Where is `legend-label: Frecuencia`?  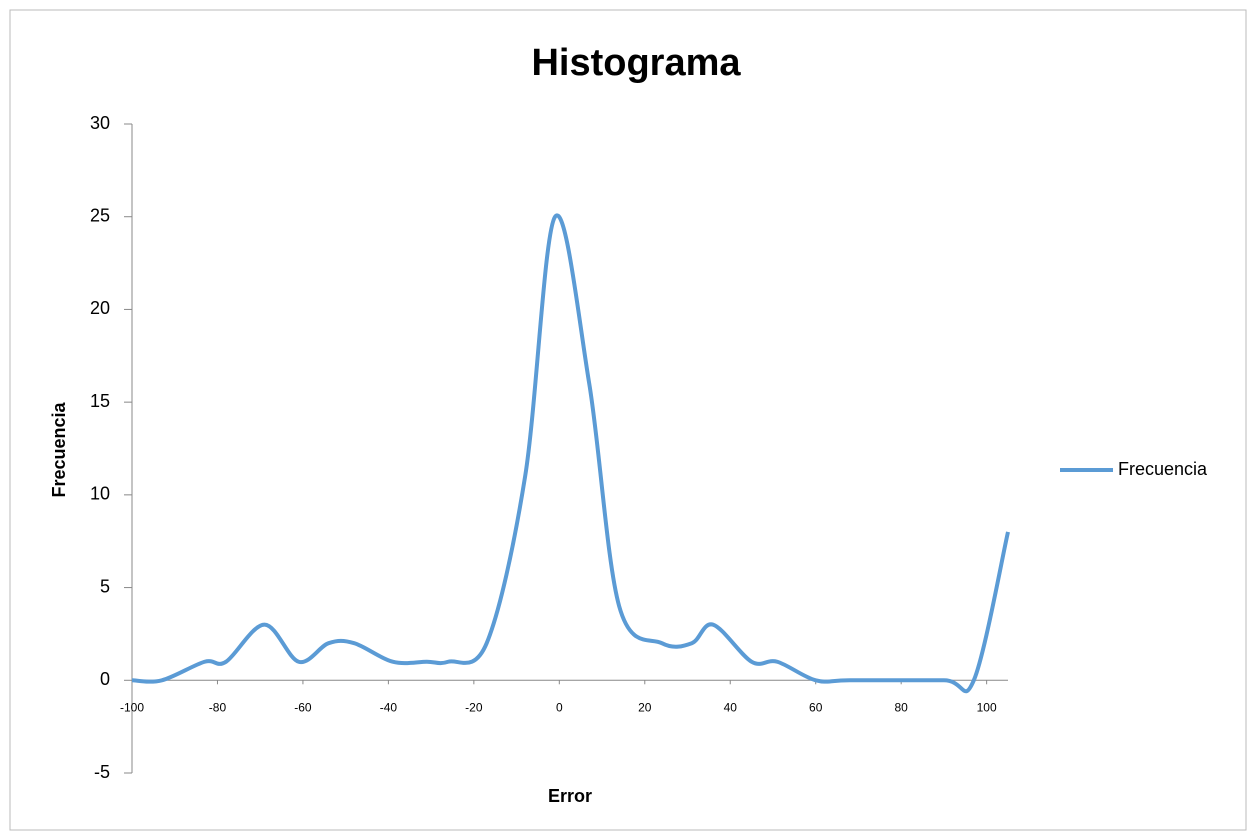 legend-label: Frecuencia is located at coordinates (1163, 469).